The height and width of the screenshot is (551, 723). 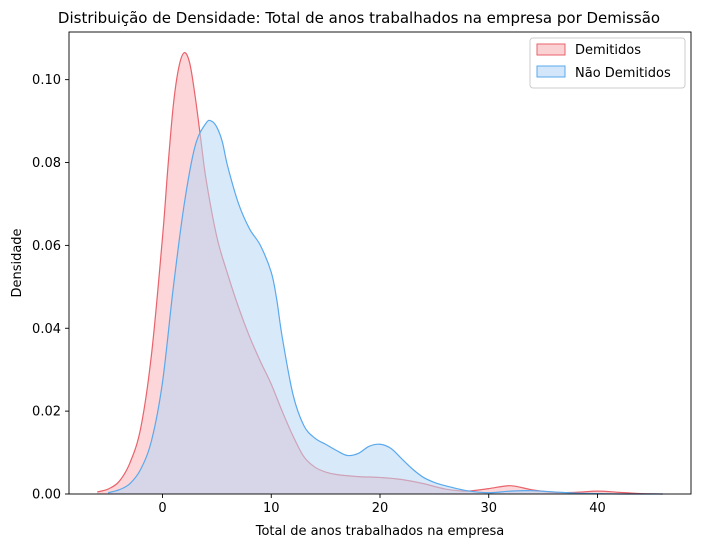 I want to click on x-tick-label: 20, so click(x=380, y=508).